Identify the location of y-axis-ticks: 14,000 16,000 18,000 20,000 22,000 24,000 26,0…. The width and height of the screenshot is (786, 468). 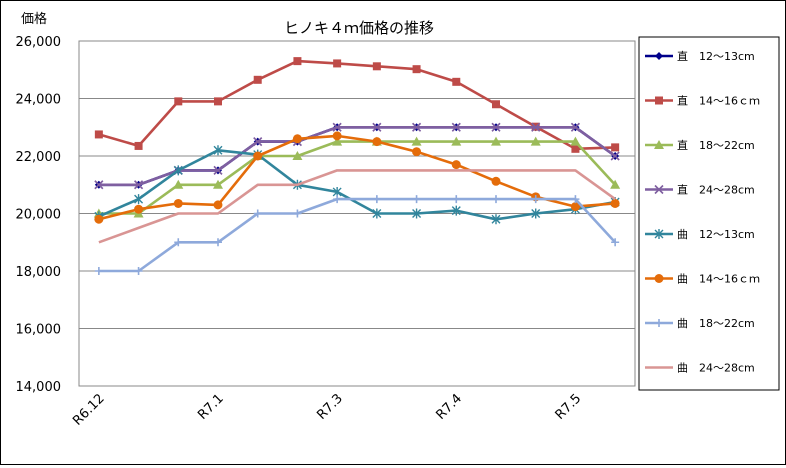
(39, 215).